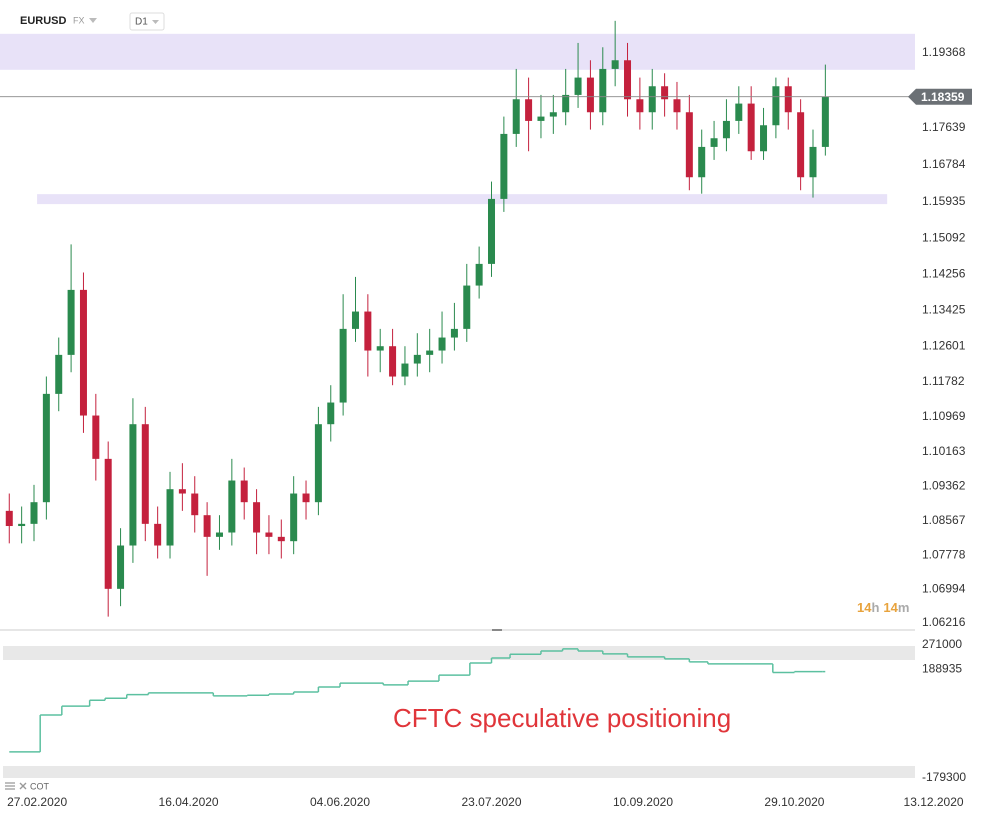 The height and width of the screenshot is (820, 983). I want to click on countdown: 14h 14m, so click(883, 607).